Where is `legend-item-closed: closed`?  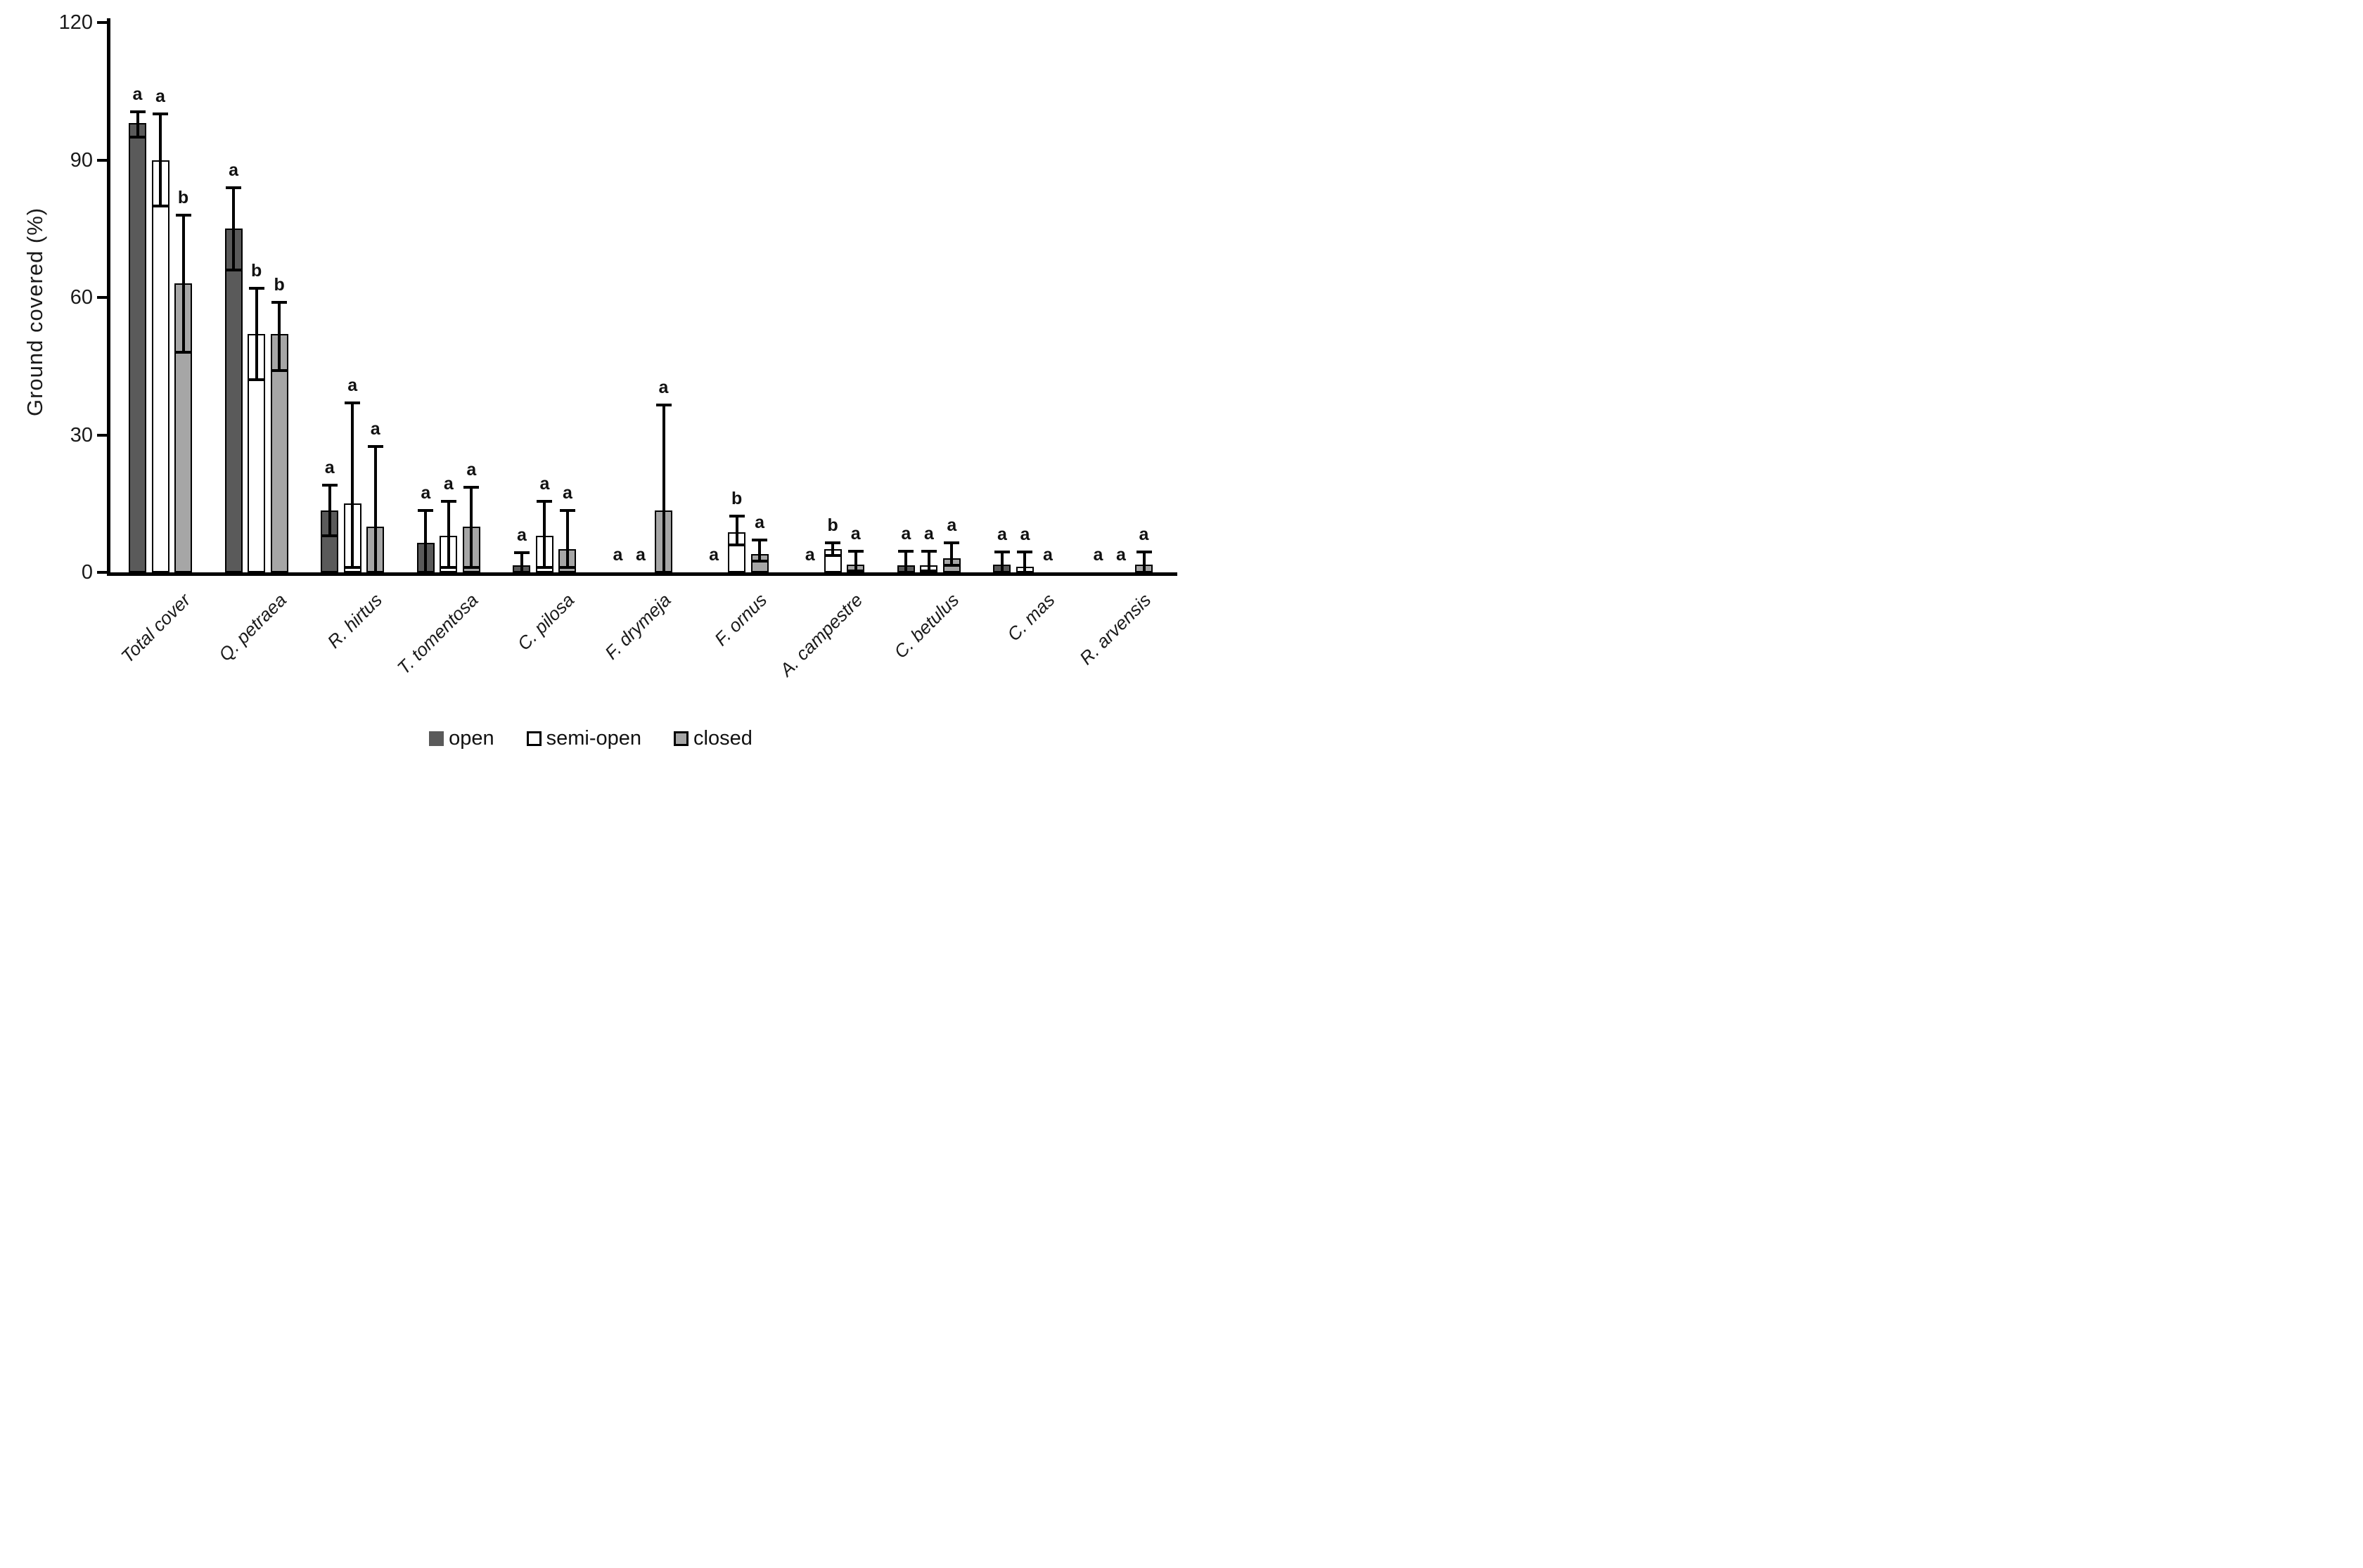
legend-item-closed: closed is located at coordinates (713, 738).